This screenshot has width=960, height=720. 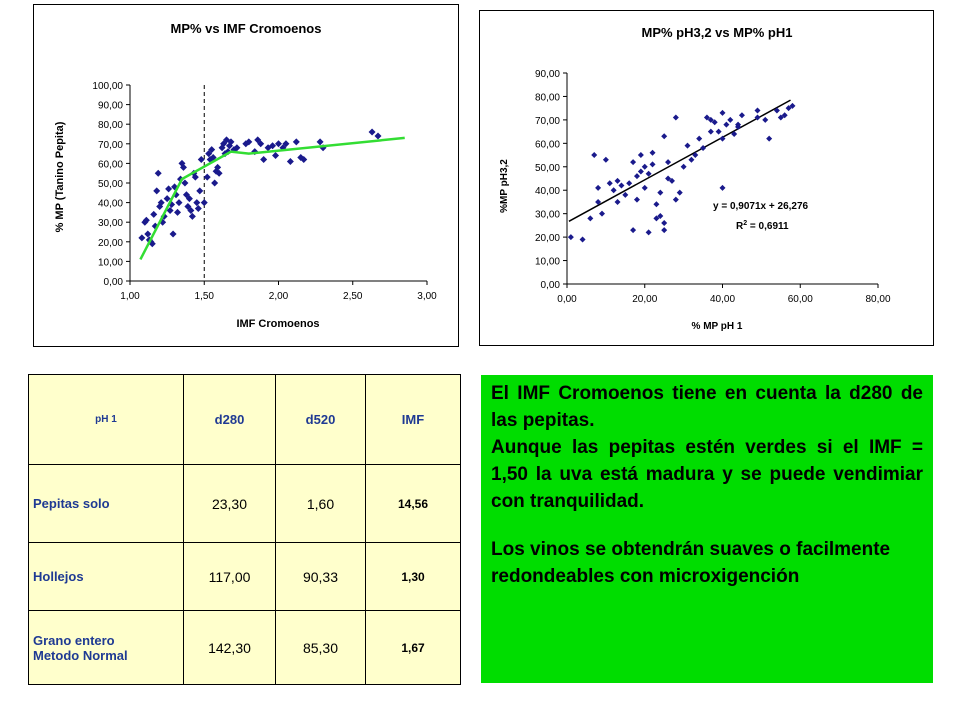 What do you see at coordinates (413, 647) in the screenshot?
I see `cell-imf: 1,67` at bounding box center [413, 647].